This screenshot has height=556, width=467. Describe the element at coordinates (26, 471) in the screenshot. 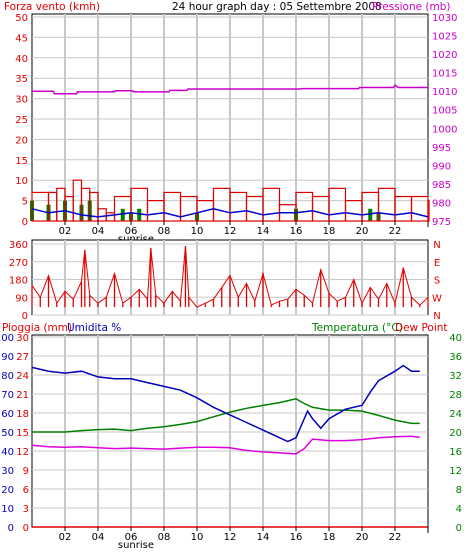

I see `rain-y-tick: 9` at that location.